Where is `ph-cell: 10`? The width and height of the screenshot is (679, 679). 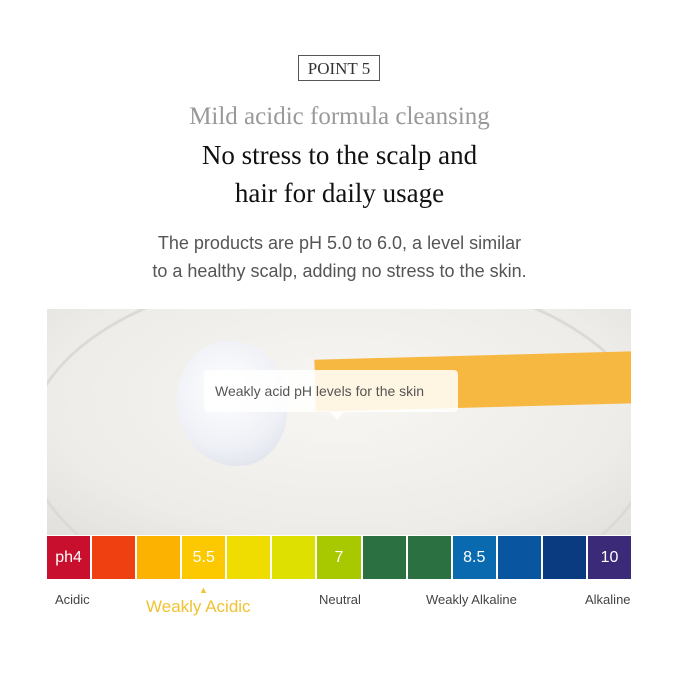
ph-cell: 10 is located at coordinates (609, 557).